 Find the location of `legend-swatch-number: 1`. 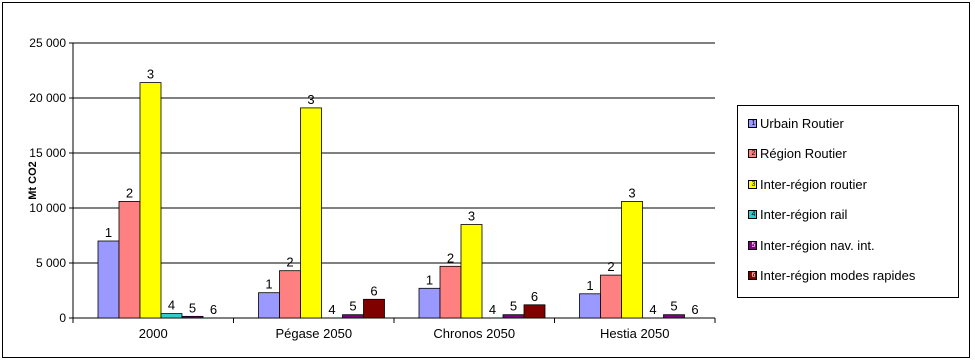

legend-swatch-number: 1 is located at coordinates (753, 123).